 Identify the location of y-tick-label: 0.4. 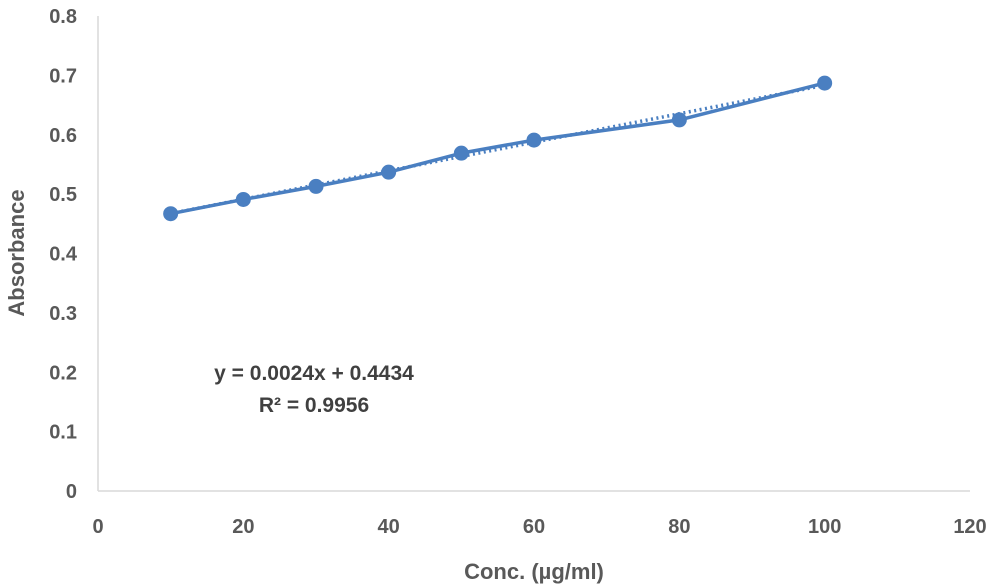
(63, 255).